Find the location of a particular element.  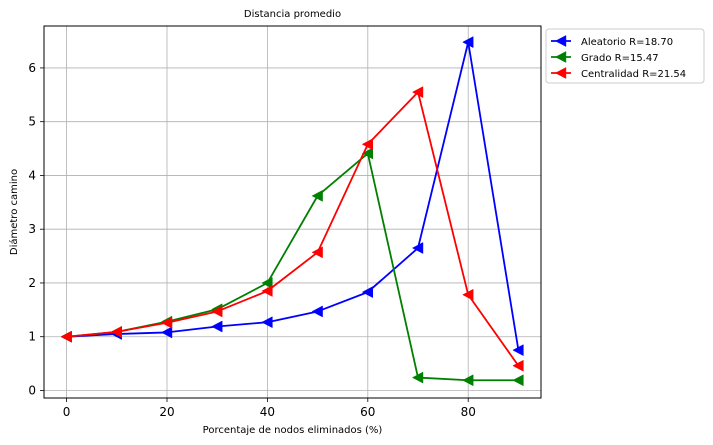

legend-label: Centralidad R=21.54 is located at coordinates (633, 74).